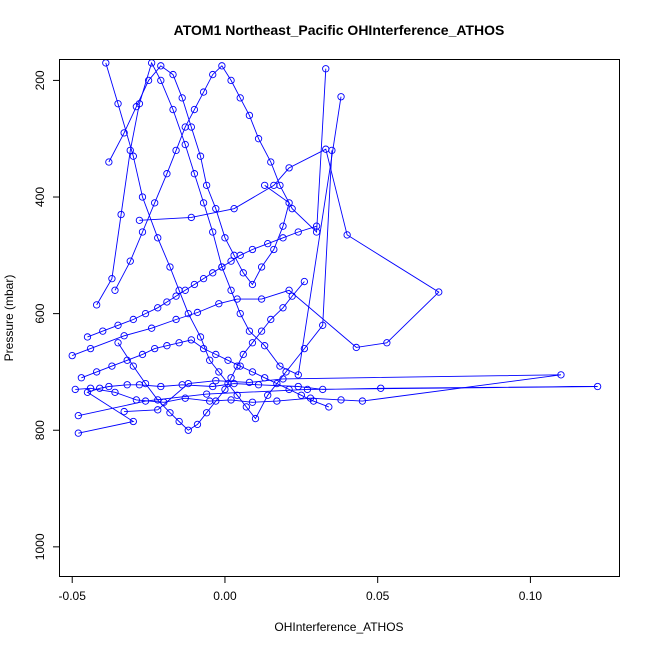 The height and width of the screenshot is (650, 650). Describe the element at coordinates (40, 313) in the screenshot. I see `y-tick-label: 600` at that location.